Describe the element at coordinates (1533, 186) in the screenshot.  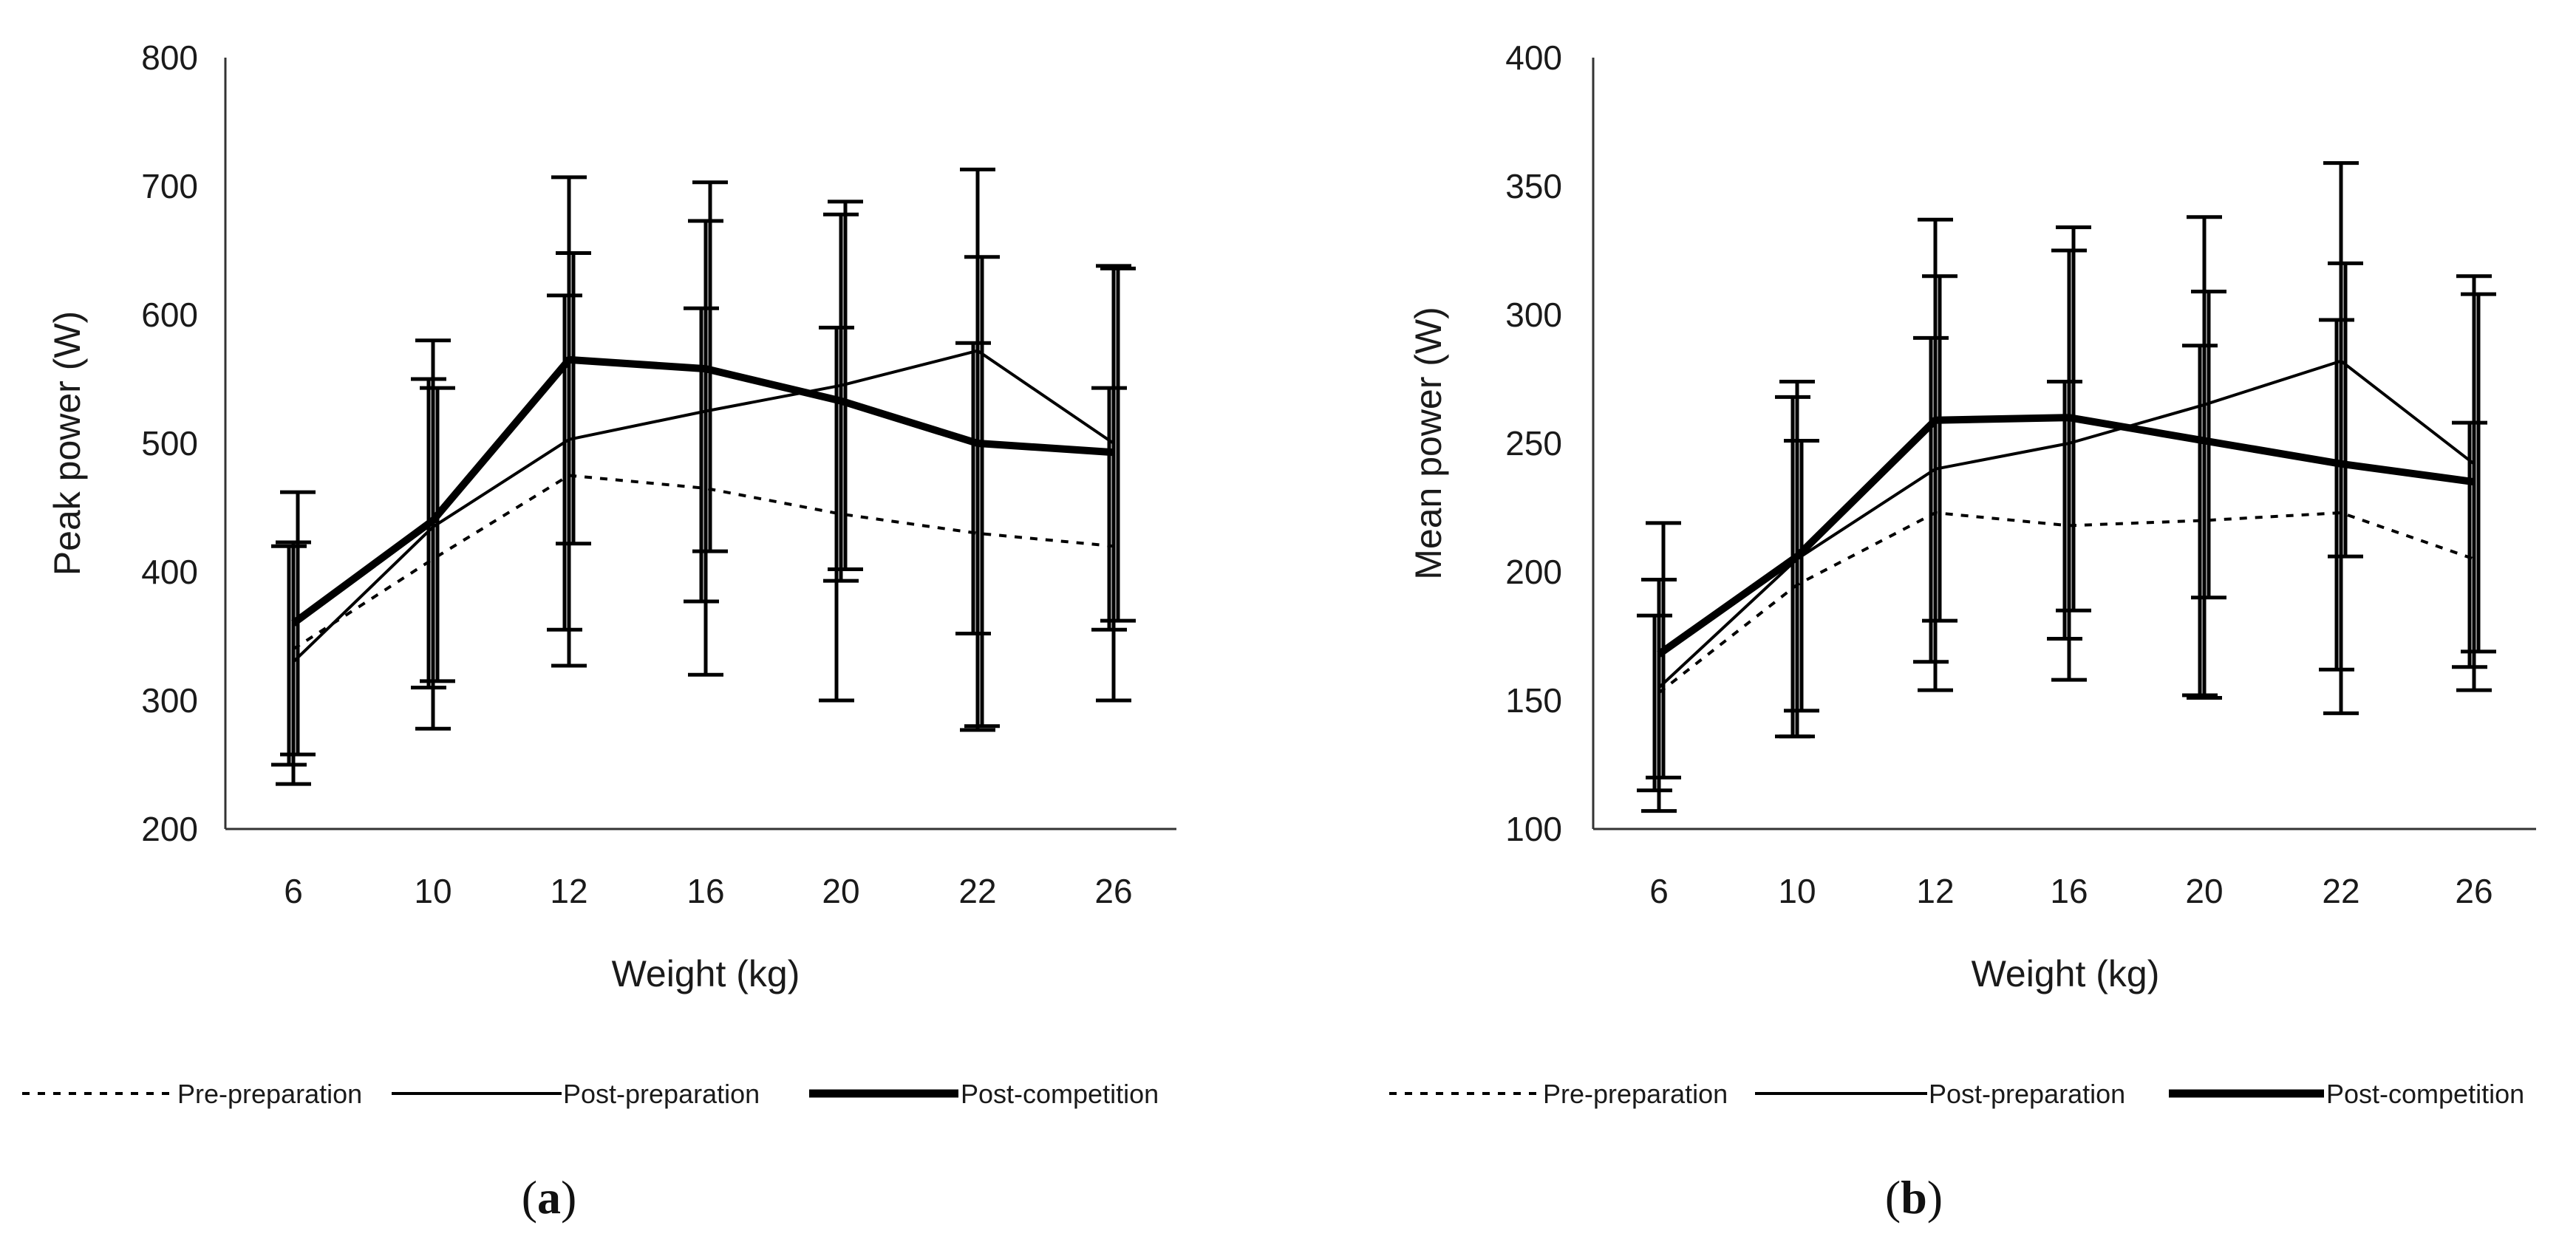
I see `y-tick-label: 350` at that location.